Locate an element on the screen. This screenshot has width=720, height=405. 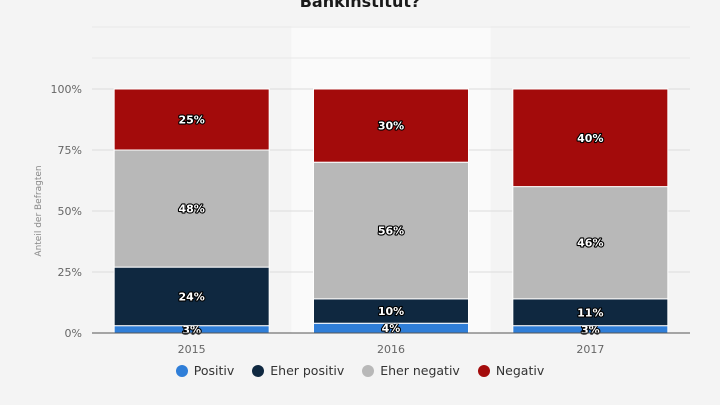
legend-item: Eher negativ is located at coordinates (411, 370).